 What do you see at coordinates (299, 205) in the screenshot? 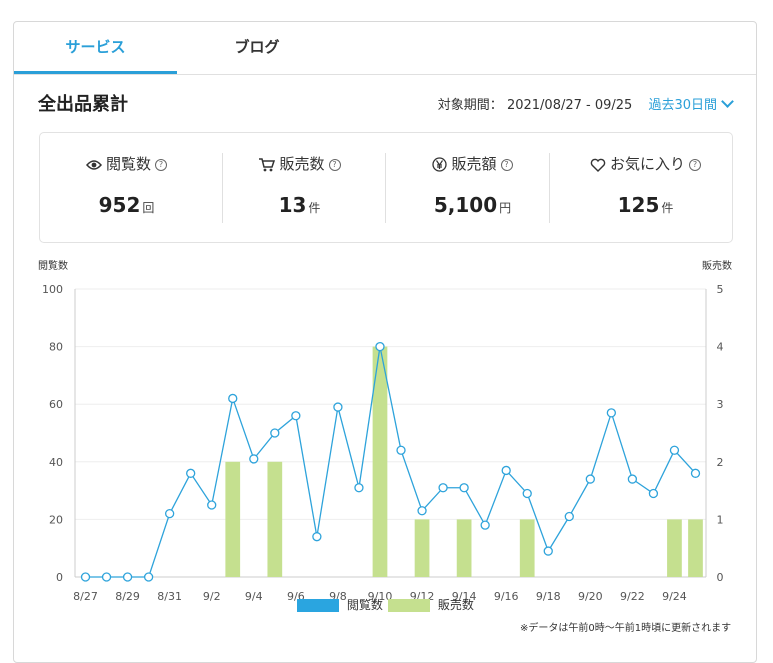
I see `stat-sales-value-row: 13 件` at bounding box center [299, 205].